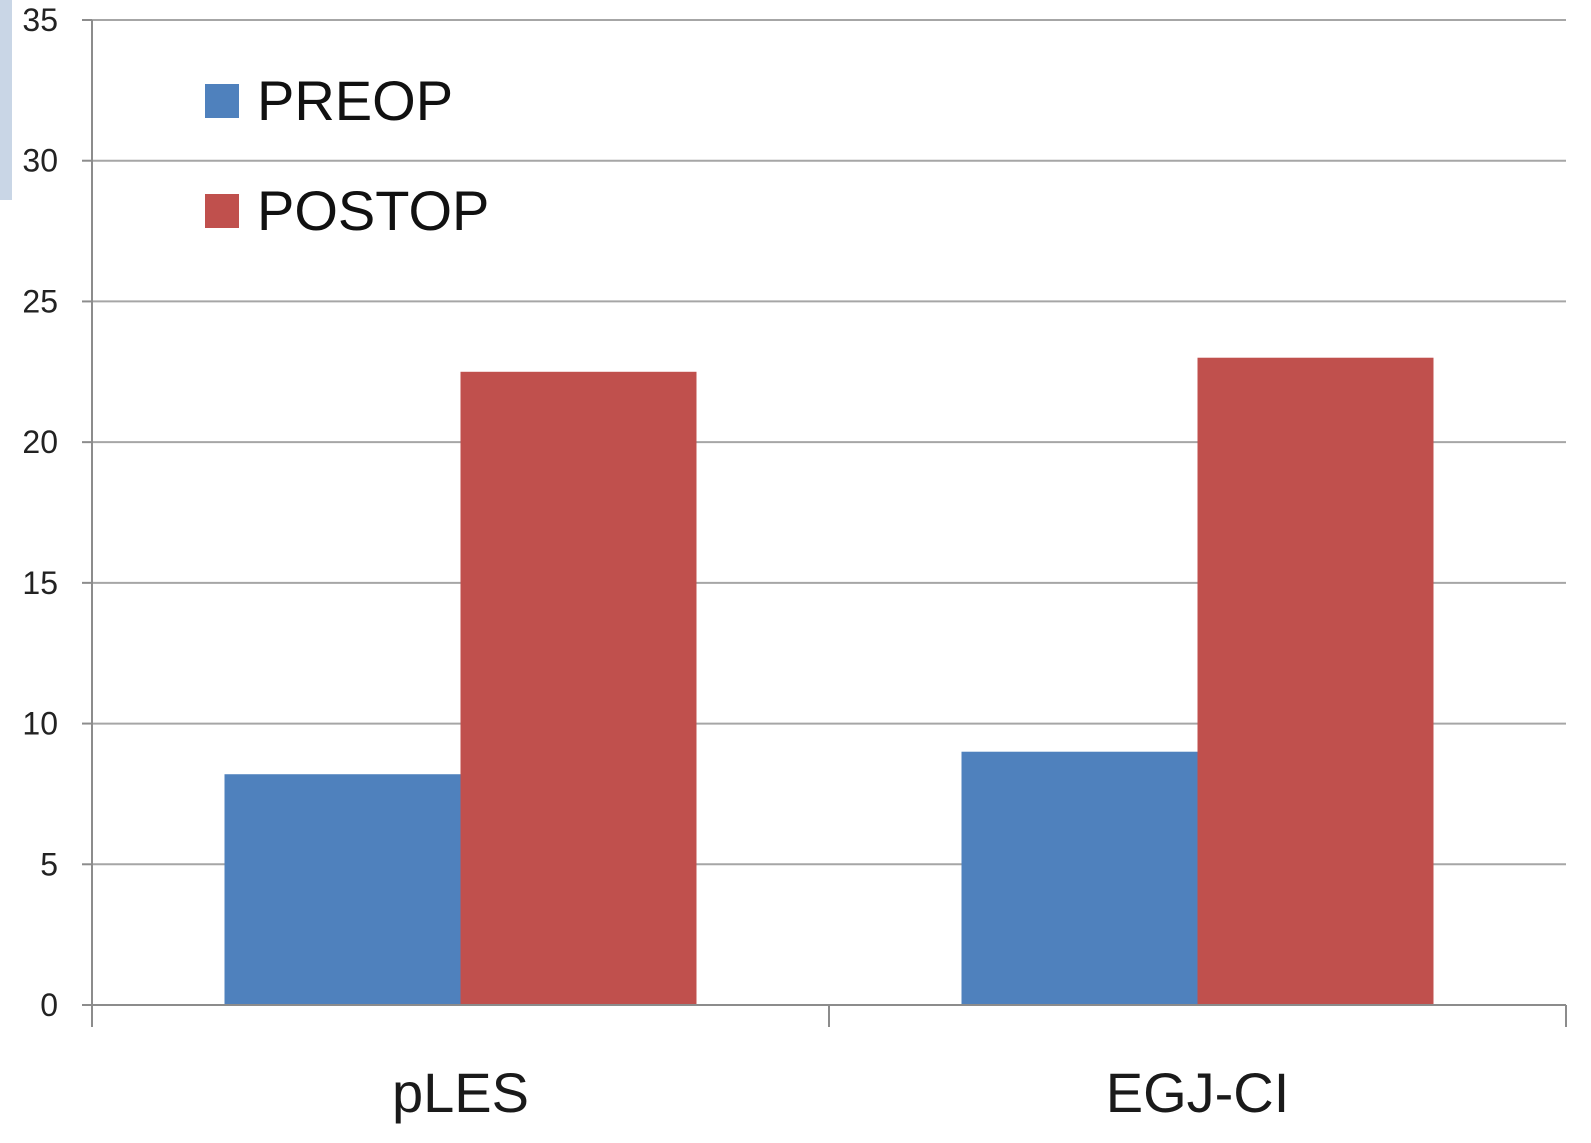 The width and height of the screenshot is (1591, 1143). Describe the element at coordinates (347, 155) in the screenshot. I see `legend: PREOP POSTOP` at that location.